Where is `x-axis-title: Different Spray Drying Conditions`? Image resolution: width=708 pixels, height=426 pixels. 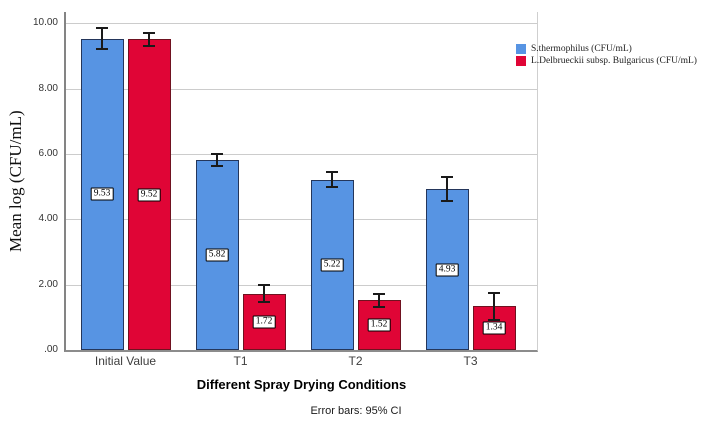 x-axis-title: Different Spray Drying Conditions is located at coordinates (301, 384).